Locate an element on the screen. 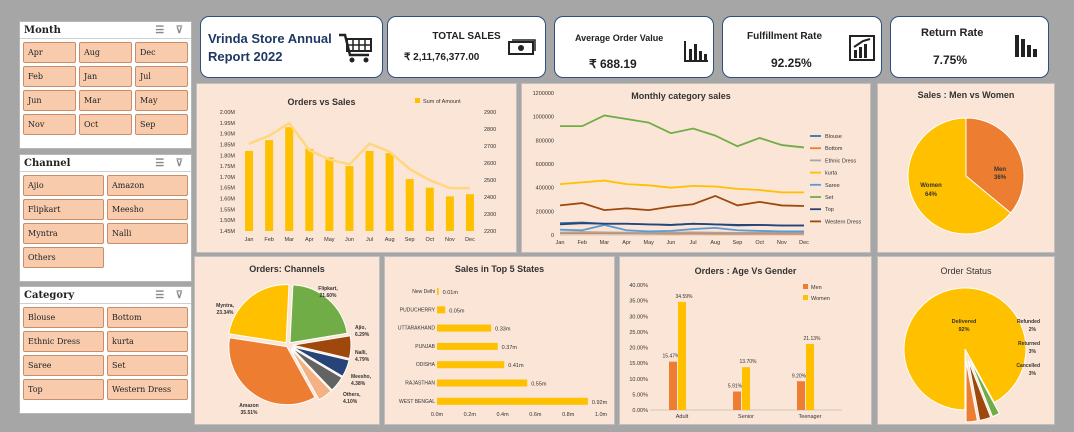 Image resolution: width=1074 pixels, height=432 pixels. slicer-item-nov: Nov is located at coordinates (49, 124).